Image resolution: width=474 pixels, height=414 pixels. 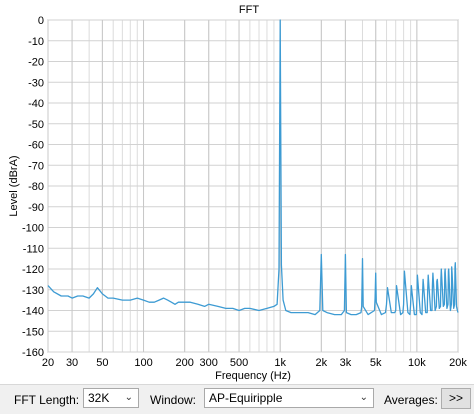 What do you see at coordinates (33, 312) in the screenshot?
I see `y-tick-label: -140` at bounding box center [33, 312].